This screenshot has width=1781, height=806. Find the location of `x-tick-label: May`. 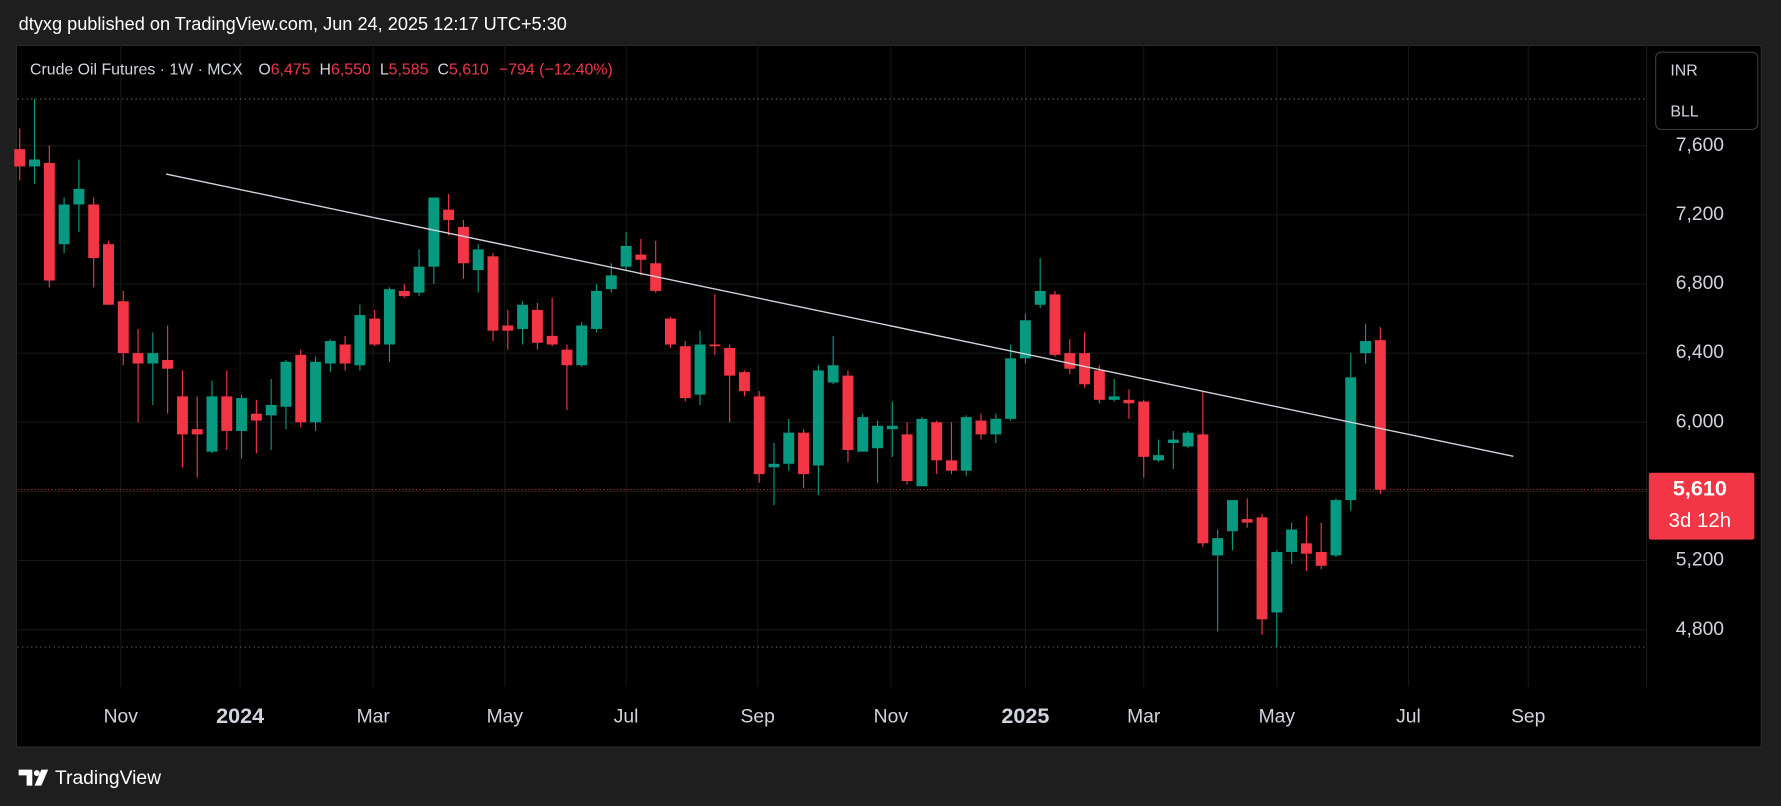

x-tick-label: May is located at coordinates (1277, 717).